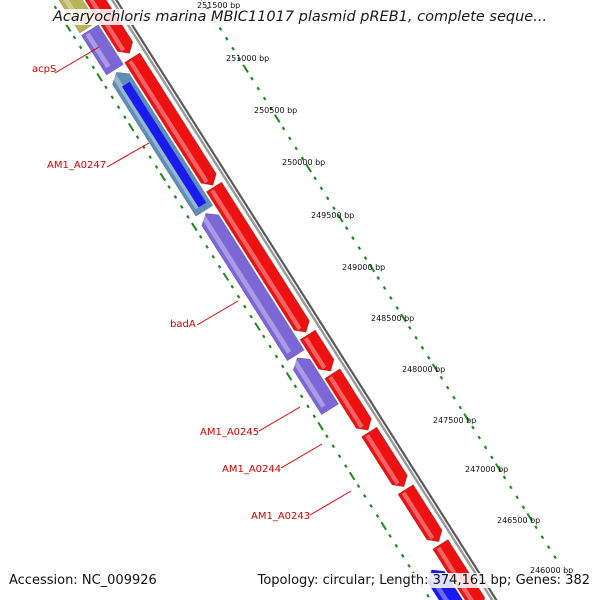 Image resolution: width=600 pixels, height=600 pixels. I want to click on position-label: 249500 bp, so click(332, 215).